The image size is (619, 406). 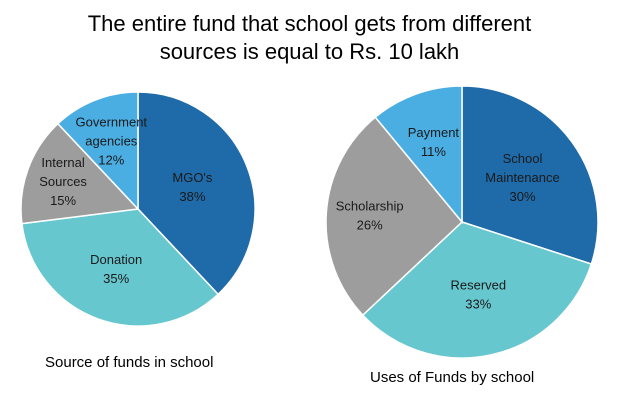 I want to click on pie-slice-label-reserved: Reserved 33%, so click(x=478, y=295).